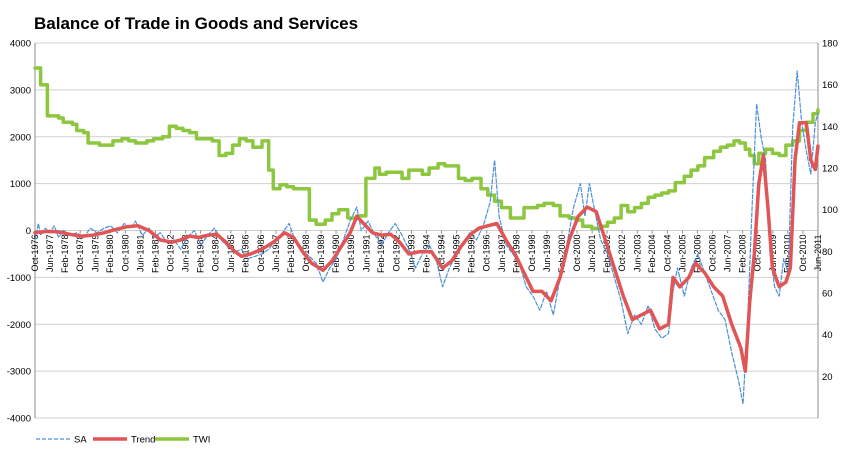  Describe the element at coordinates (637, 254) in the screenshot. I see `x-tick-label: Jun-2003` at that location.